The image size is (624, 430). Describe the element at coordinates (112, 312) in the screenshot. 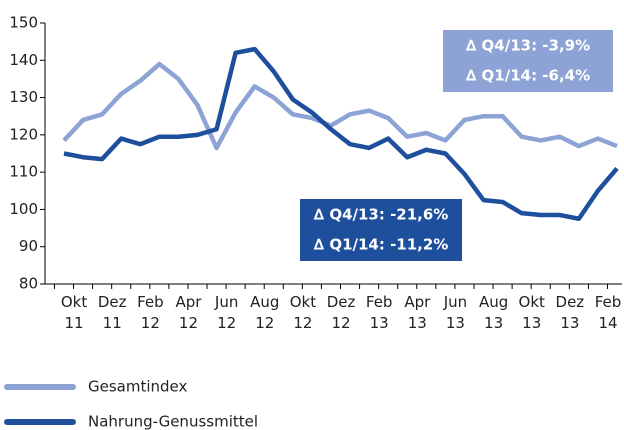

I see `x-tick-label: Dez 11` at that location.